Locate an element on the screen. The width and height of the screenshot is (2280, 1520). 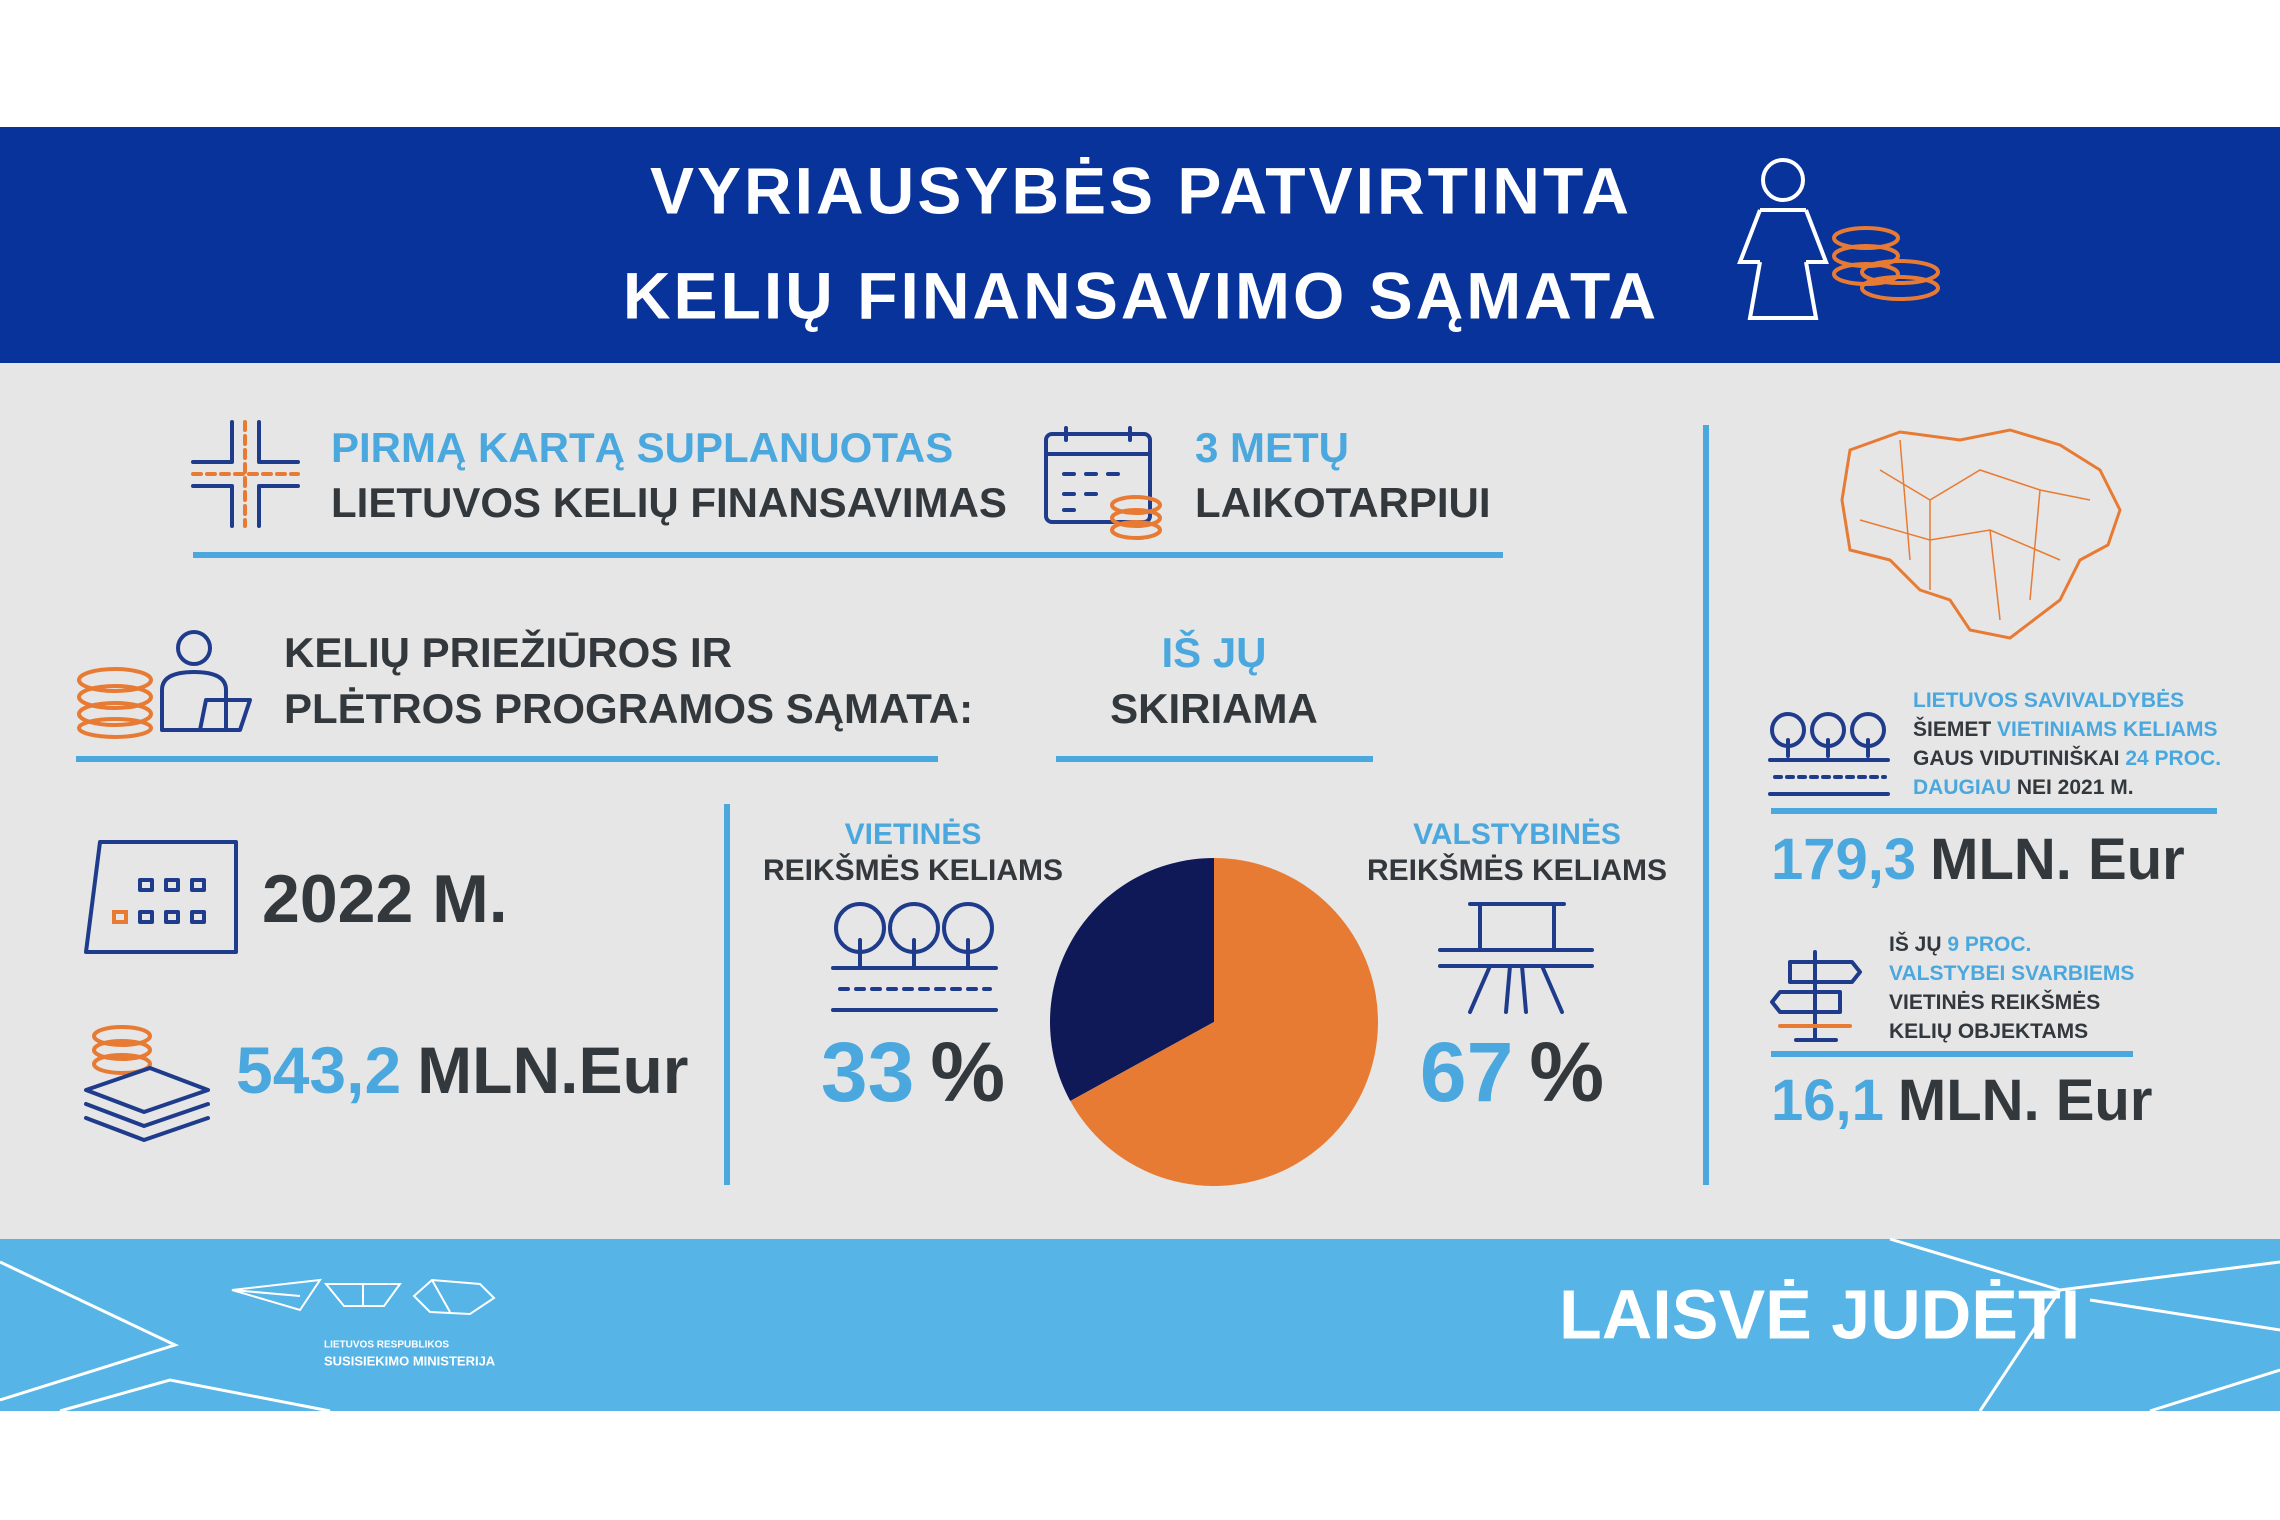
ministry-name: SUSISIEKIMO MINISTERIJA is located at coordinates (410, 1360).